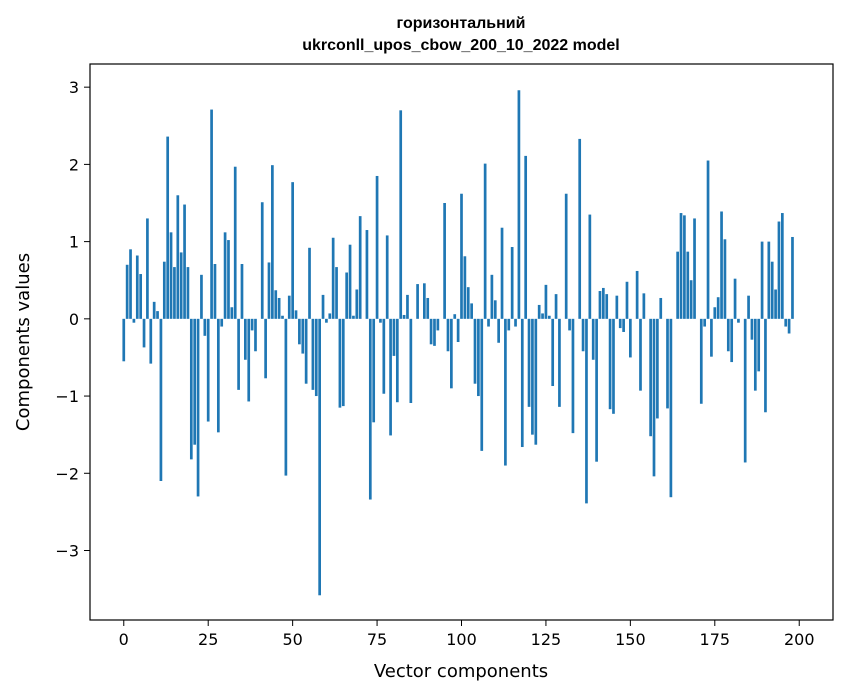 The height and width of the screenshot is (700, 847). Describe the element at coordinates (461, 23) in the screenshot. I see `chart-title-line-1: горизонтальний` at that location.